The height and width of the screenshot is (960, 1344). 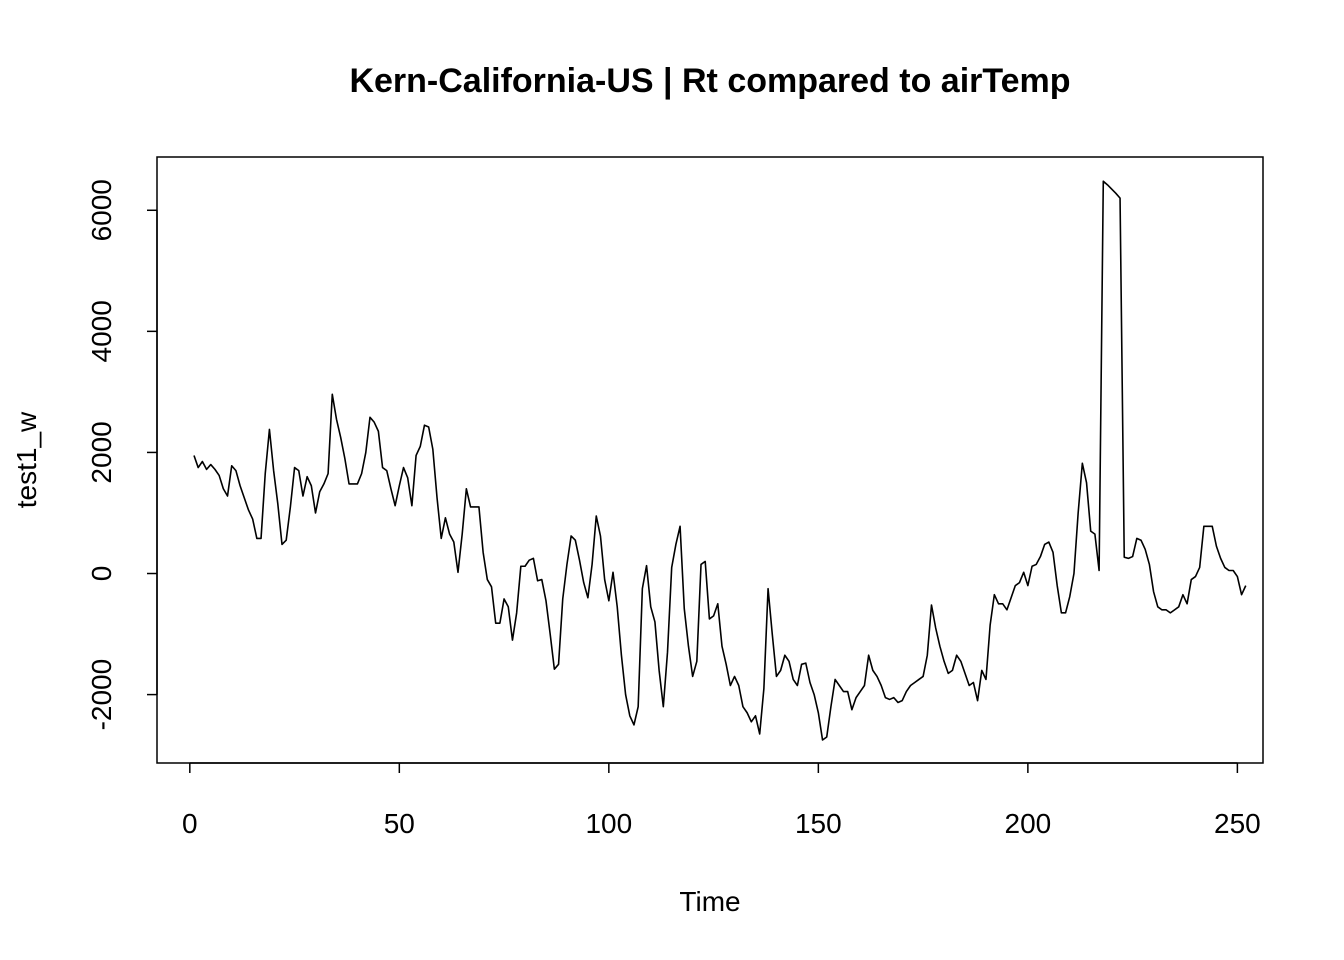 What do you see at coordinates (399, 823) in the screenshot?
I see `x-tick-label: 50` at bounding box center [399, 823].